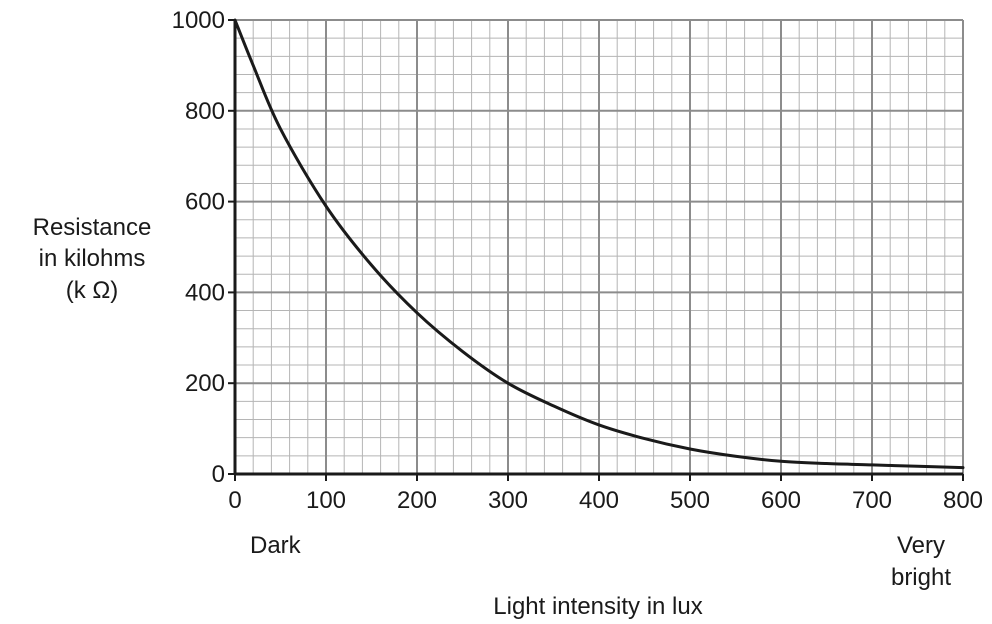 The height and width of the screenshot is (624, 992). What do you see at coordinates (872, 500) in the screenshot?
I see `x-tick-label: 700` at bounding box center [872, 500].